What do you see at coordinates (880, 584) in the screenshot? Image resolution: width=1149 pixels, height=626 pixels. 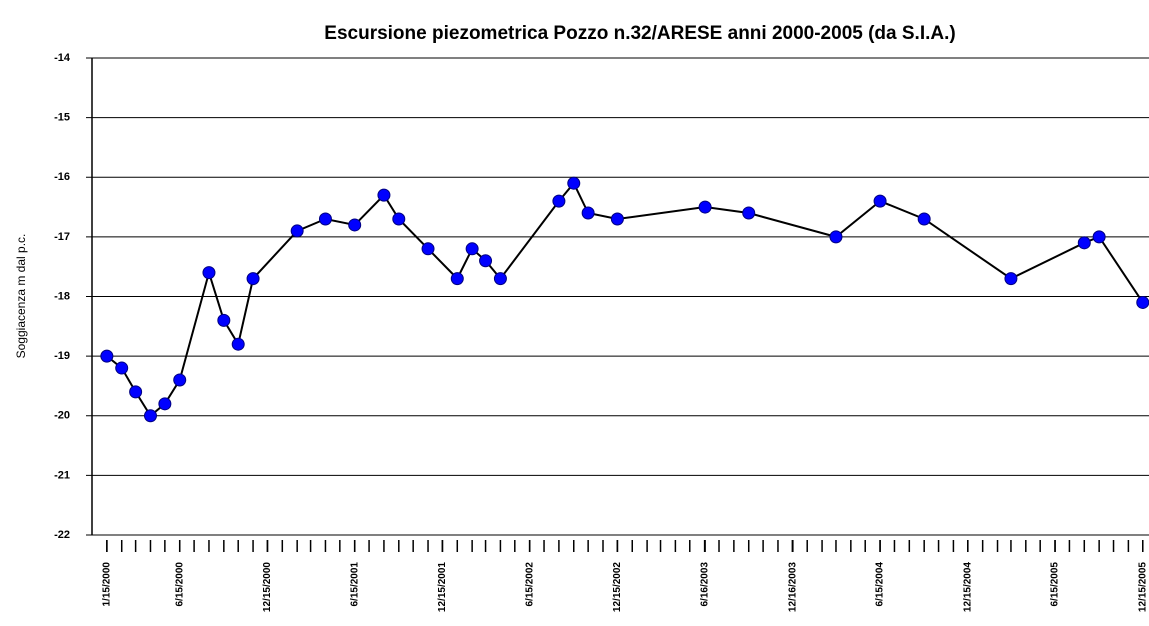 I see `x-tick-label: 6/15/2004` at bounding box center [880, 584].